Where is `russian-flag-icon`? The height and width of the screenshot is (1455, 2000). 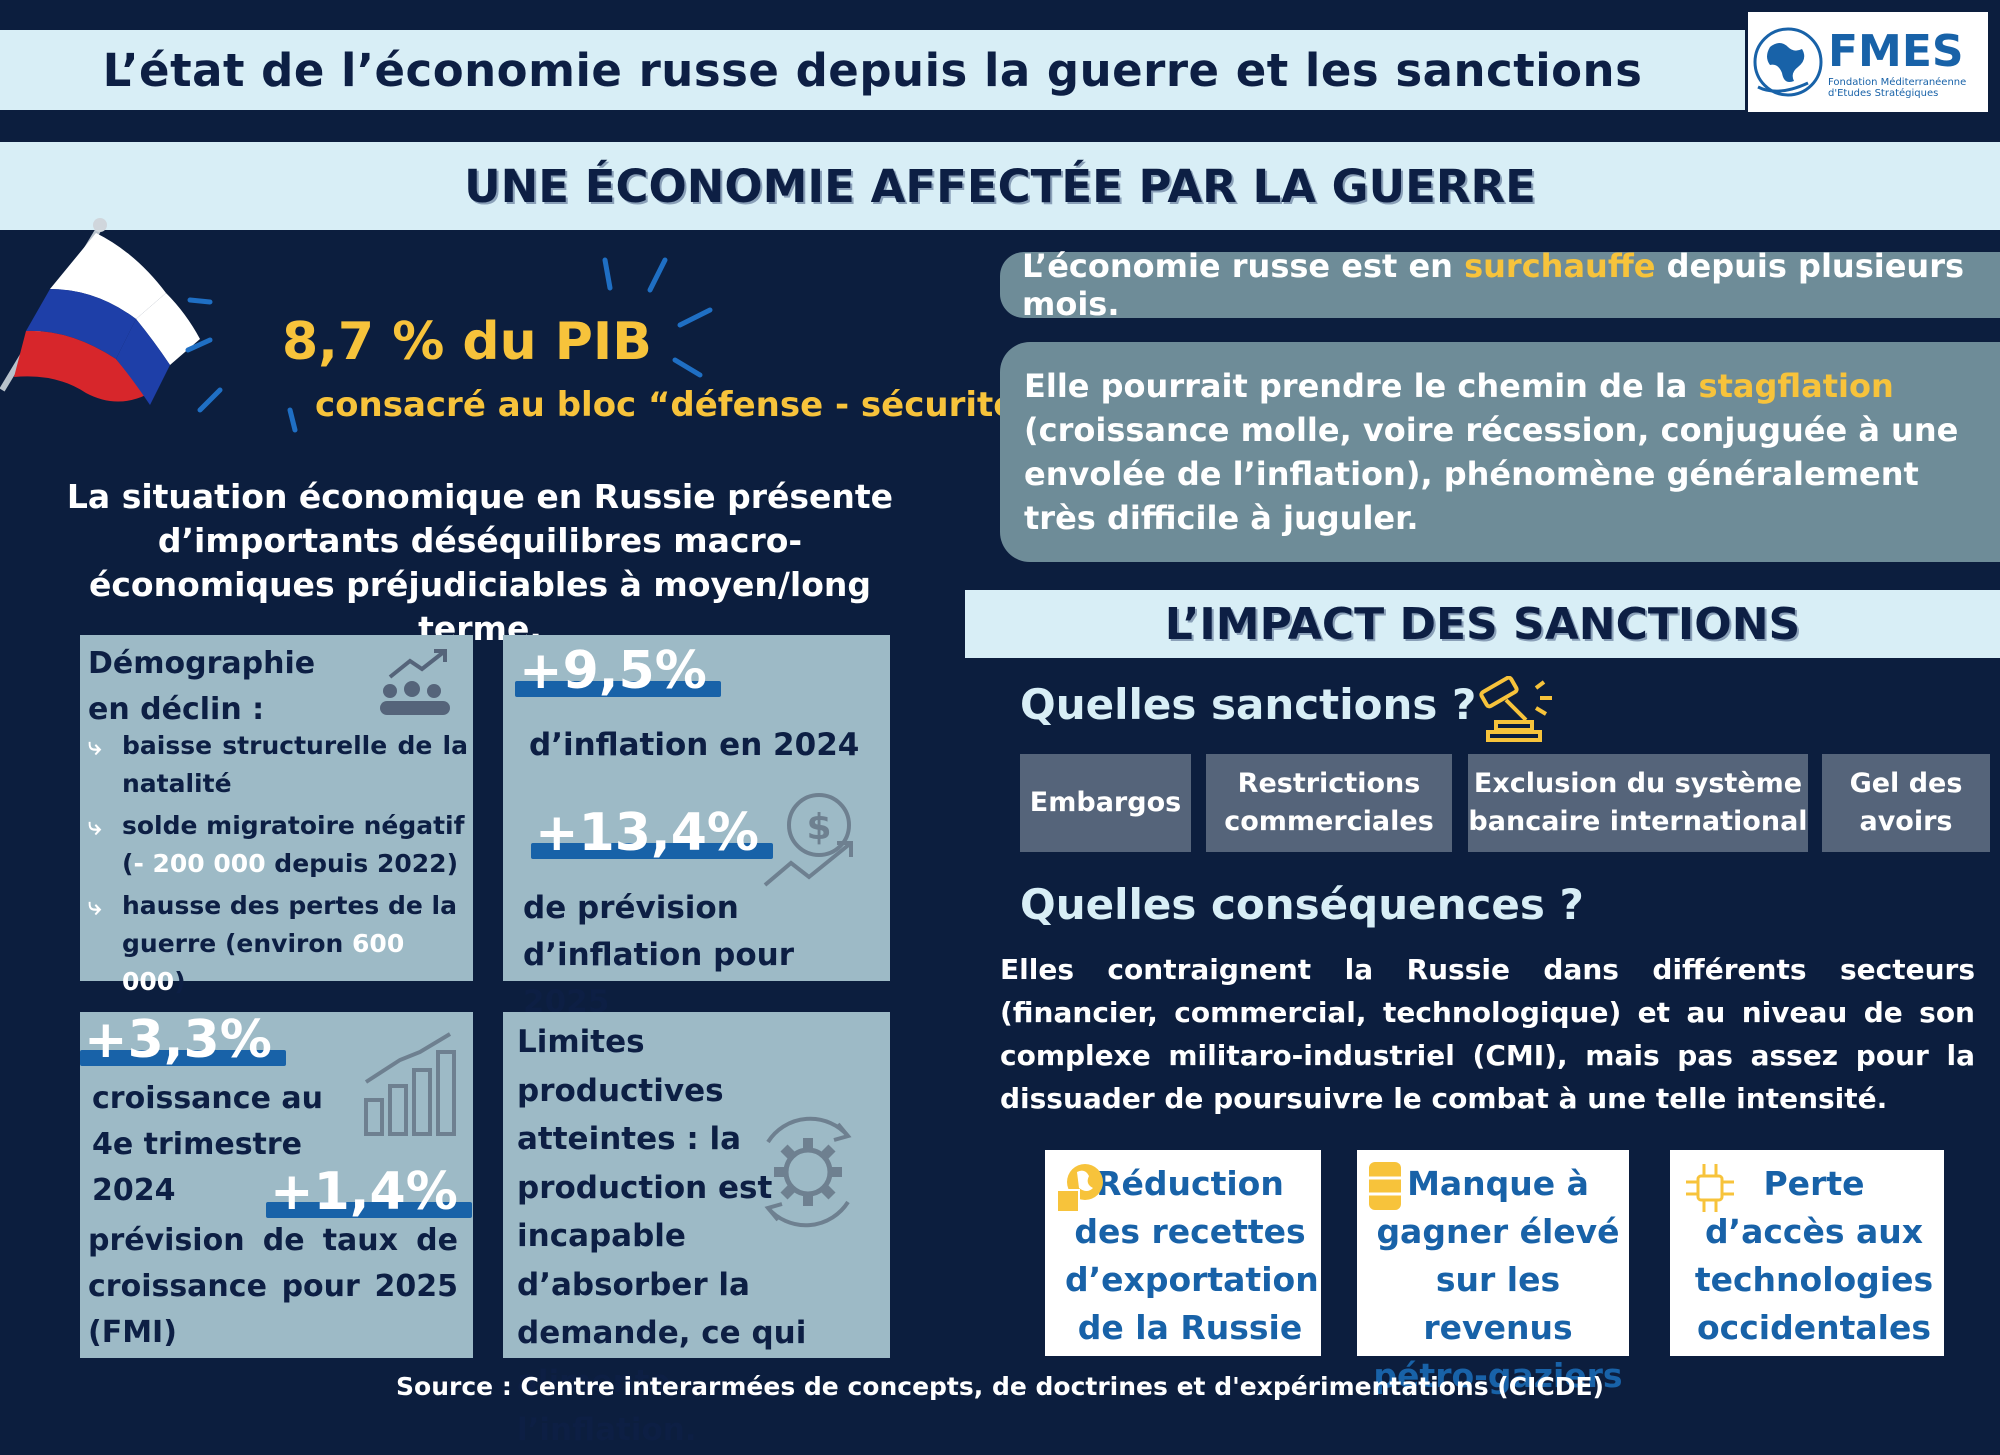
russian-flag-icon is located at coordinates (100, 311).